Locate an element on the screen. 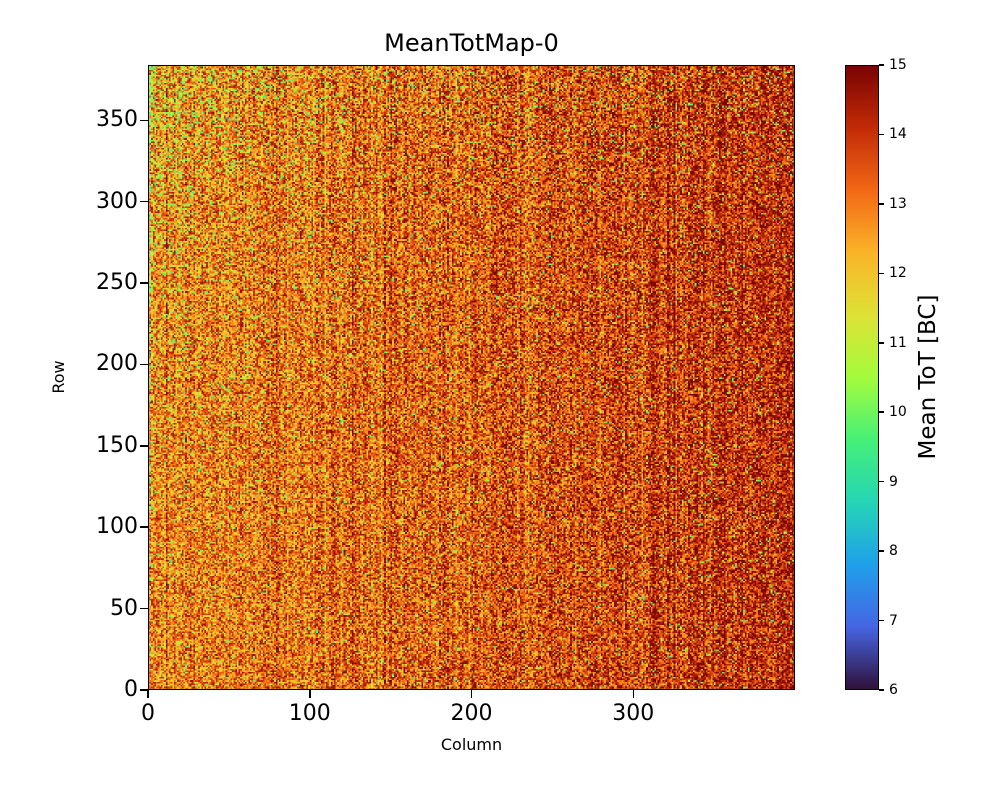 This screenshot has height=800, width=1000. y-tick-label: 150 is located at coordinates (117, 445).